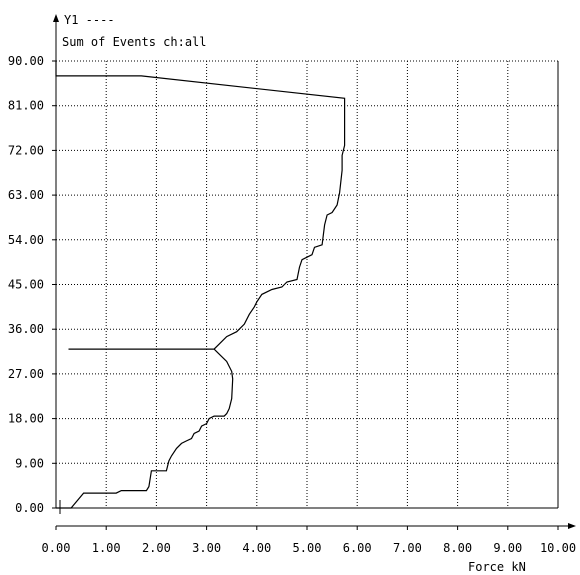  I want to click on x-tick-label: 2.00, so click(156, 548).